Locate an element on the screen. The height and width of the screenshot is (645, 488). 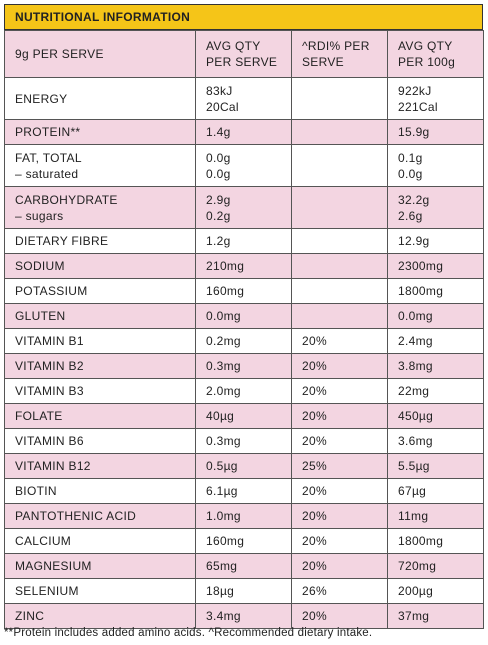
nutrient-name-cell: CARBOHYDRATE – sugars is located at coordinates (100, 207).